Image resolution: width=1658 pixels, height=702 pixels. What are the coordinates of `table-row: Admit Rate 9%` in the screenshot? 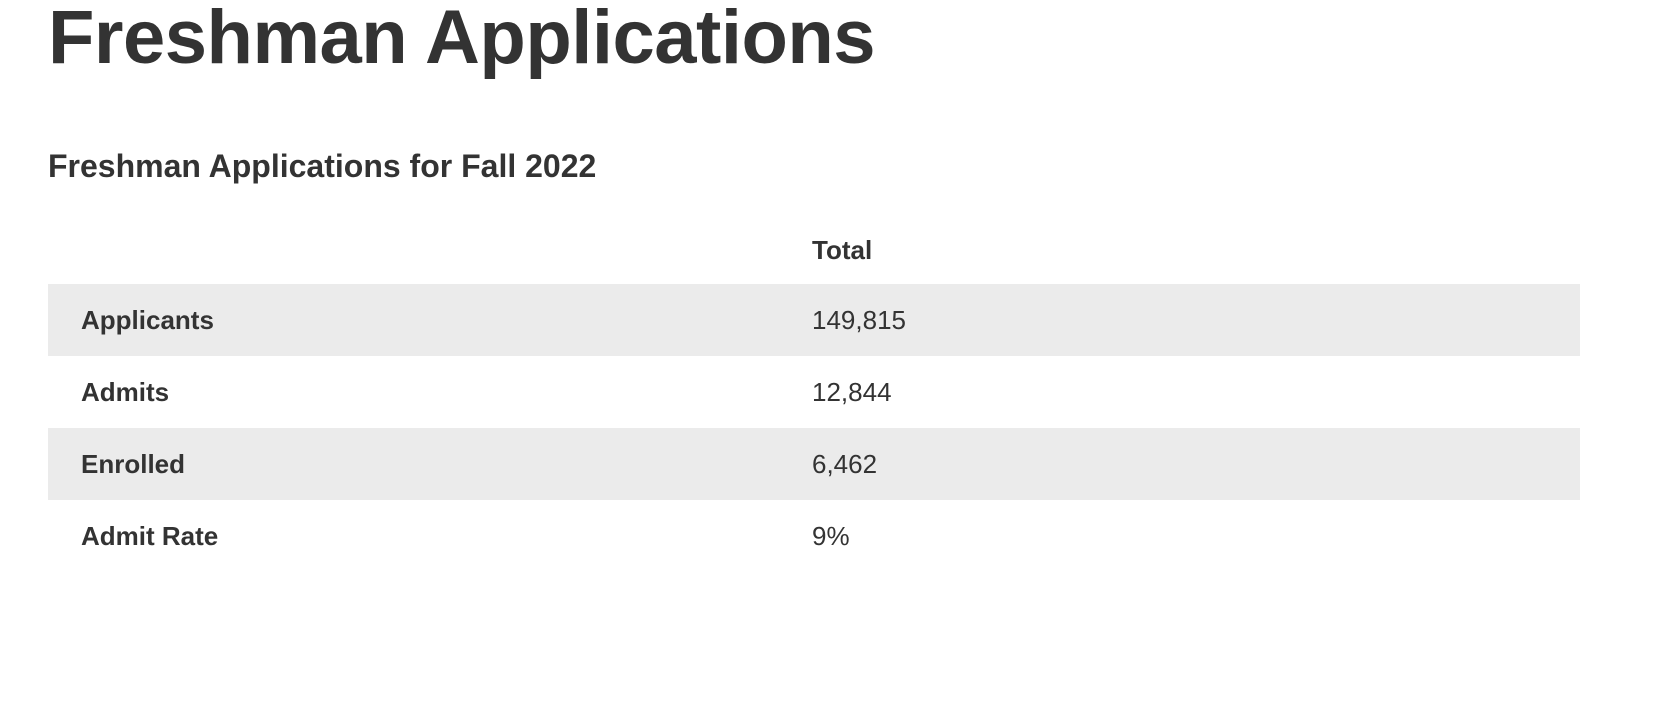 It's located at (814, 536).